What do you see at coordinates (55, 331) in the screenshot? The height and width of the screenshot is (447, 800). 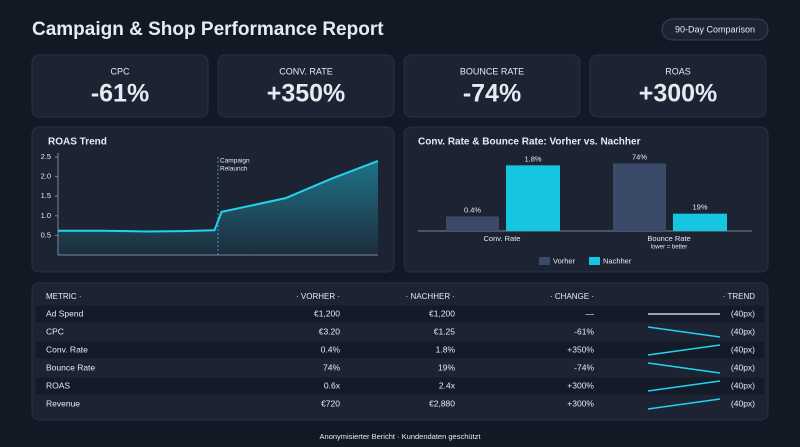 I see `table-cell: CPC` at bounding box center [55, 331].